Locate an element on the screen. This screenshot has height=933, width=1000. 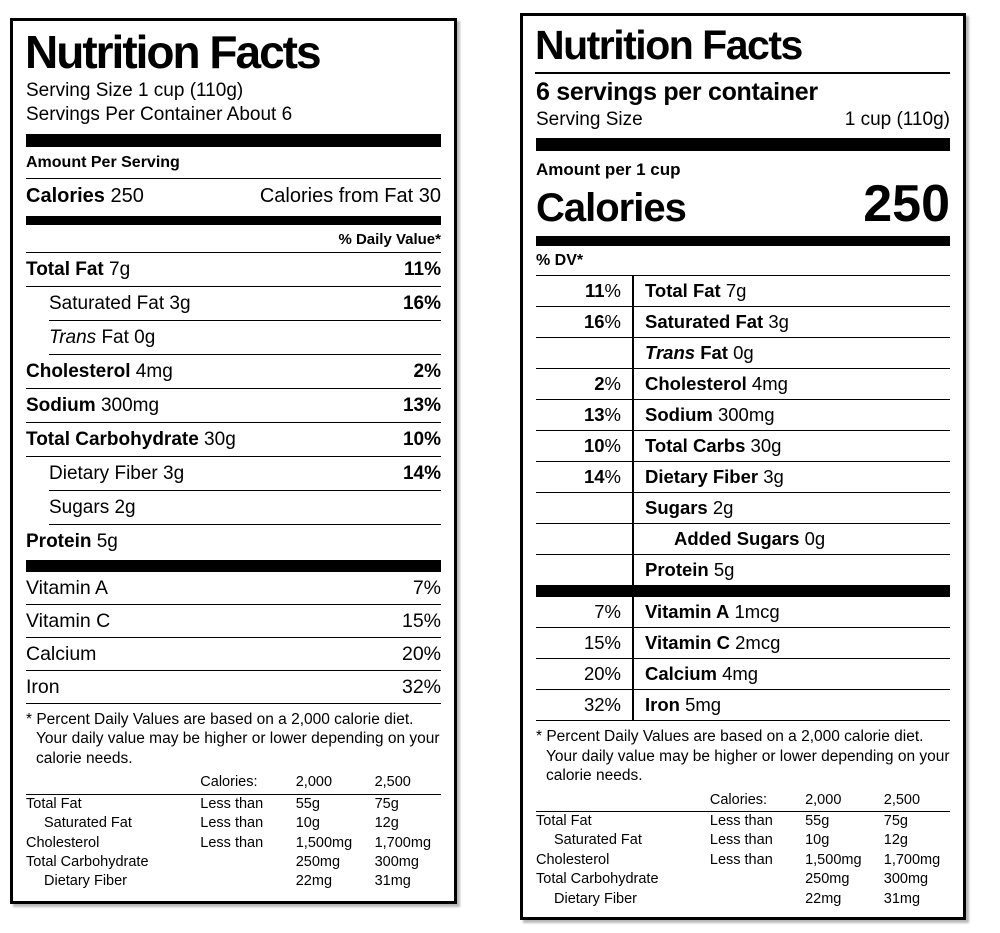
dv-table-header-blank is located at coordinates (113, 784).